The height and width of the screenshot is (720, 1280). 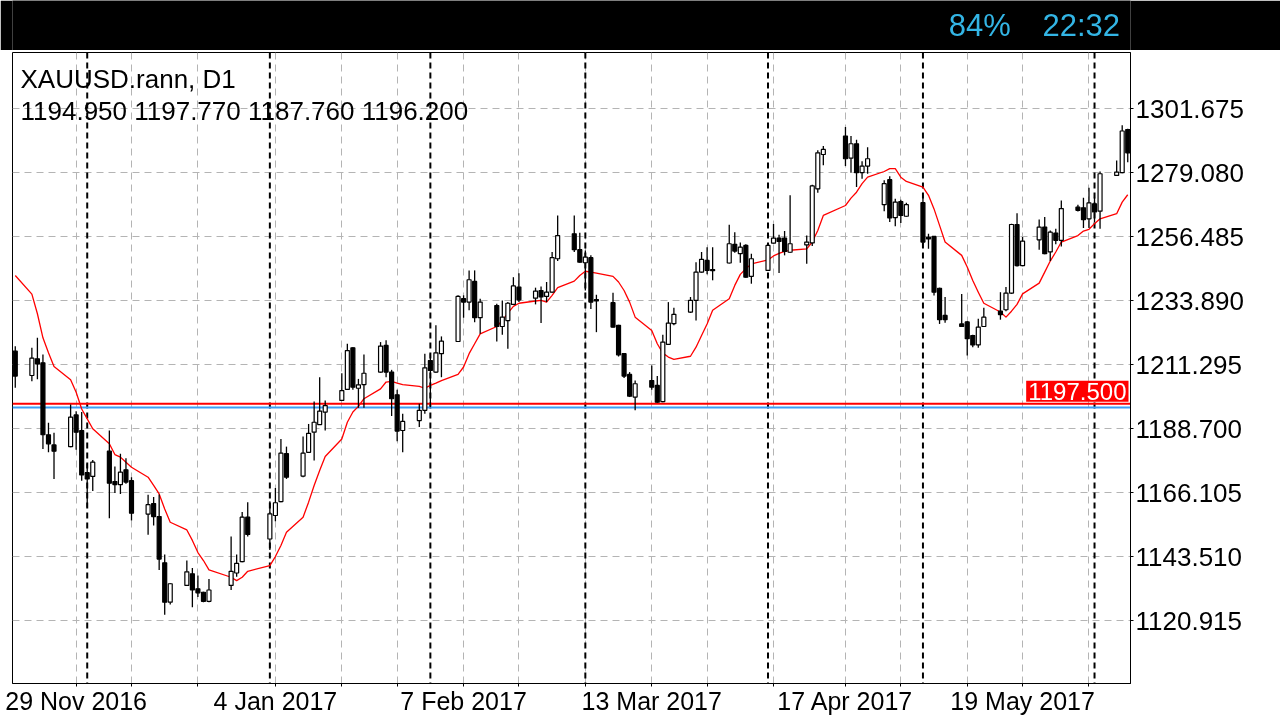 I want to click on ref-line-label: 1197.500, so click(x=1077, y=391).